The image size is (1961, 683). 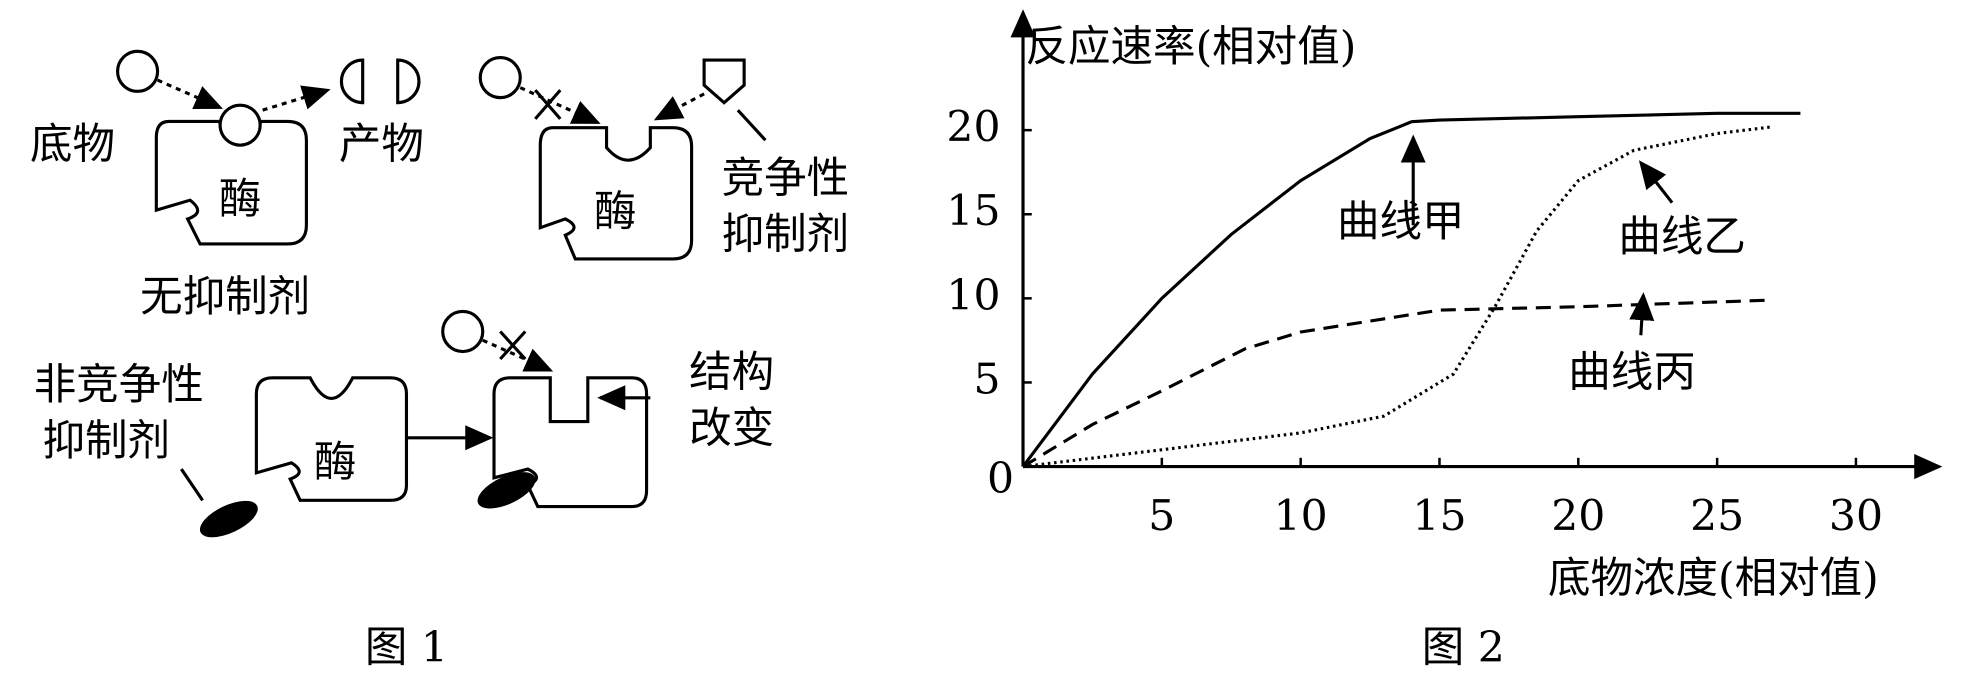 I want to click on origin-label: 0, so click(x=1000, y=479).